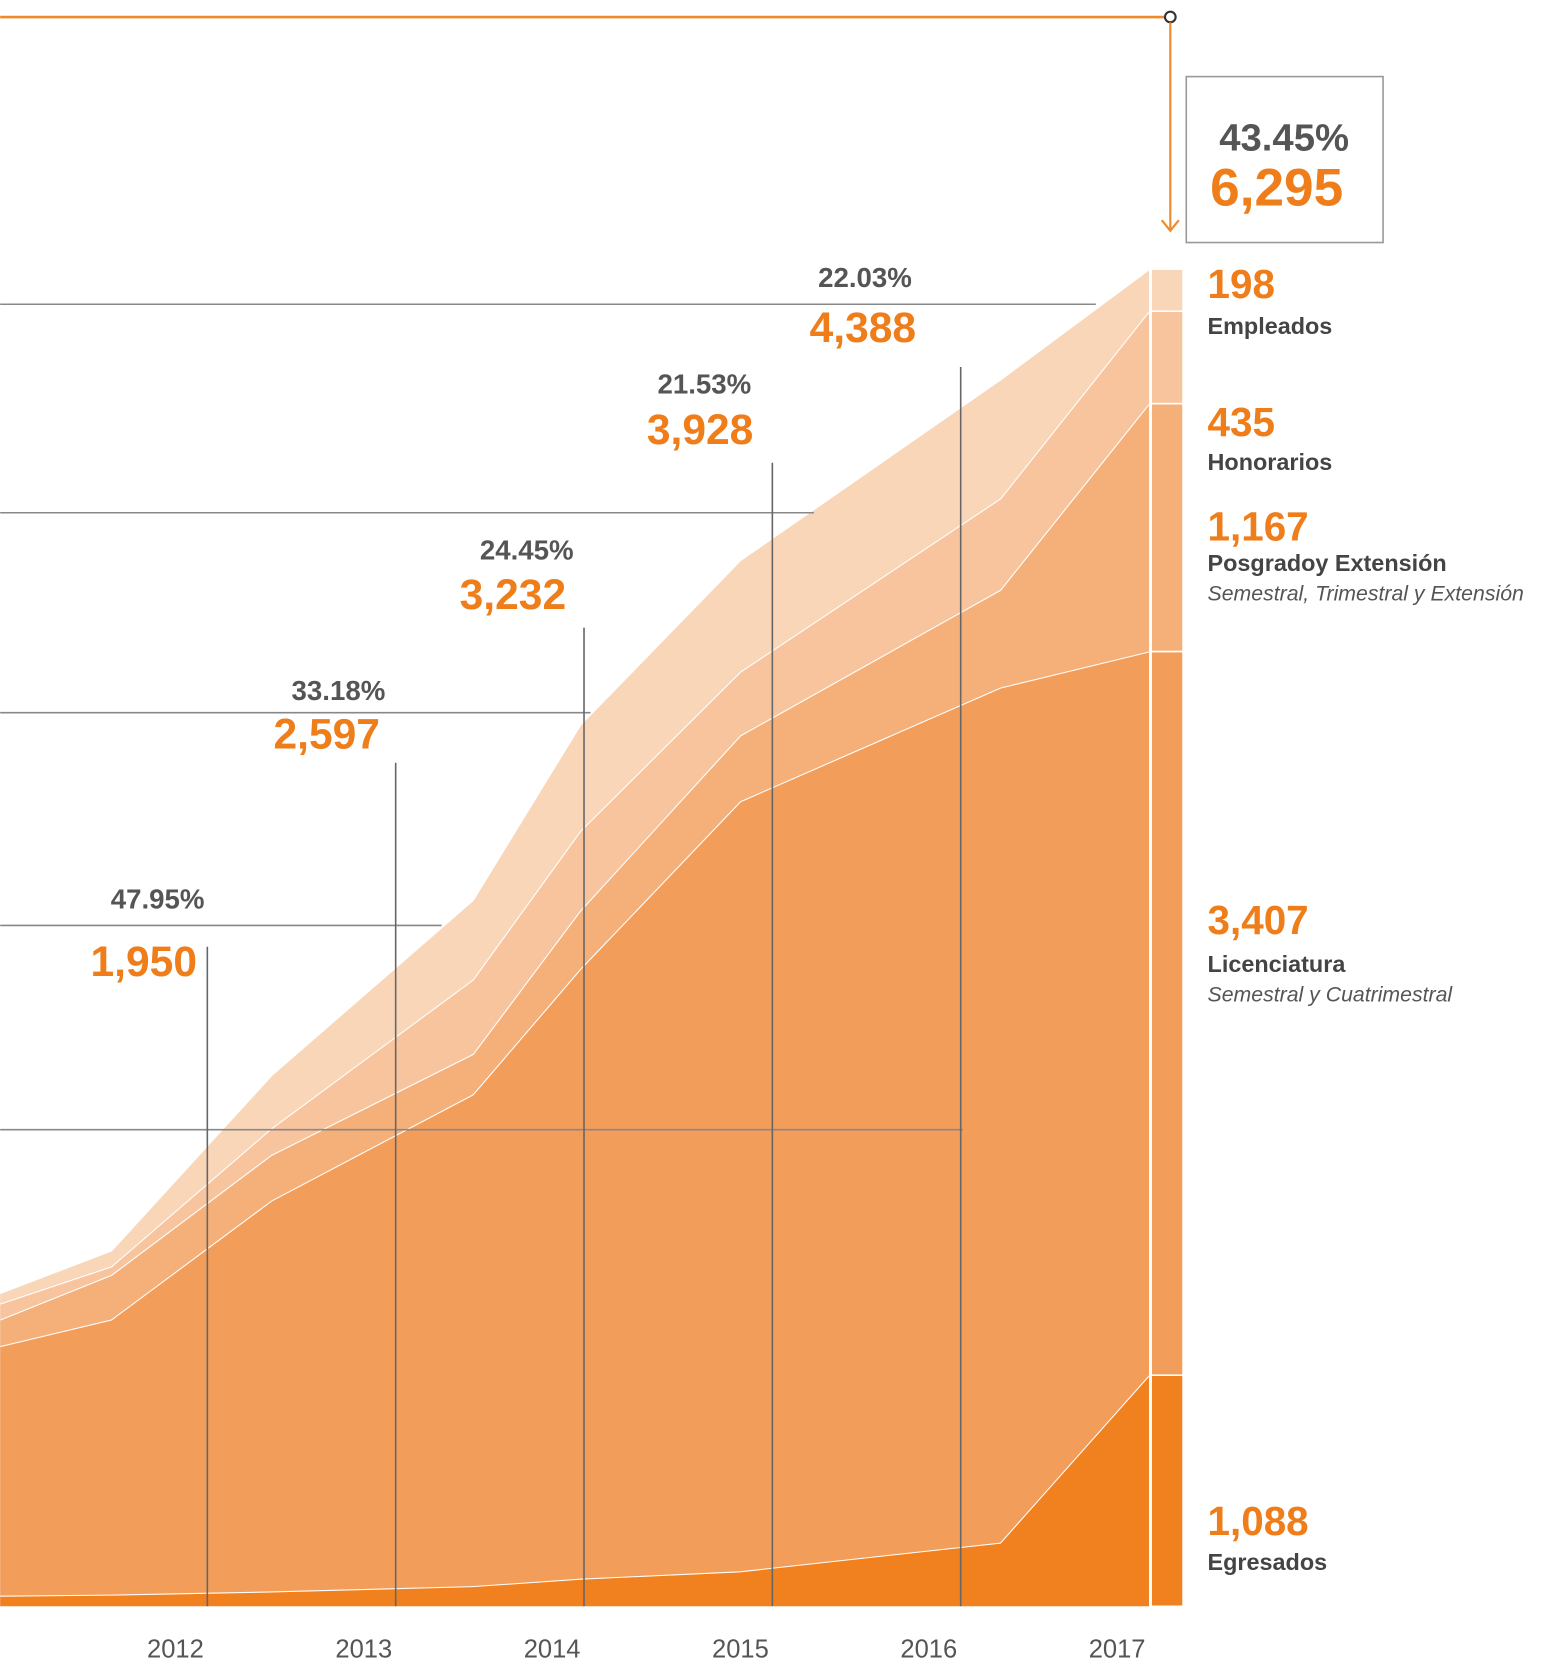 The width and height of the screenshot is (1563, 1668). What do you see at coordinates (740, 1650) in the screenshot?
I see `x-tick-label: 2015` at bounding box center [740, 1650].